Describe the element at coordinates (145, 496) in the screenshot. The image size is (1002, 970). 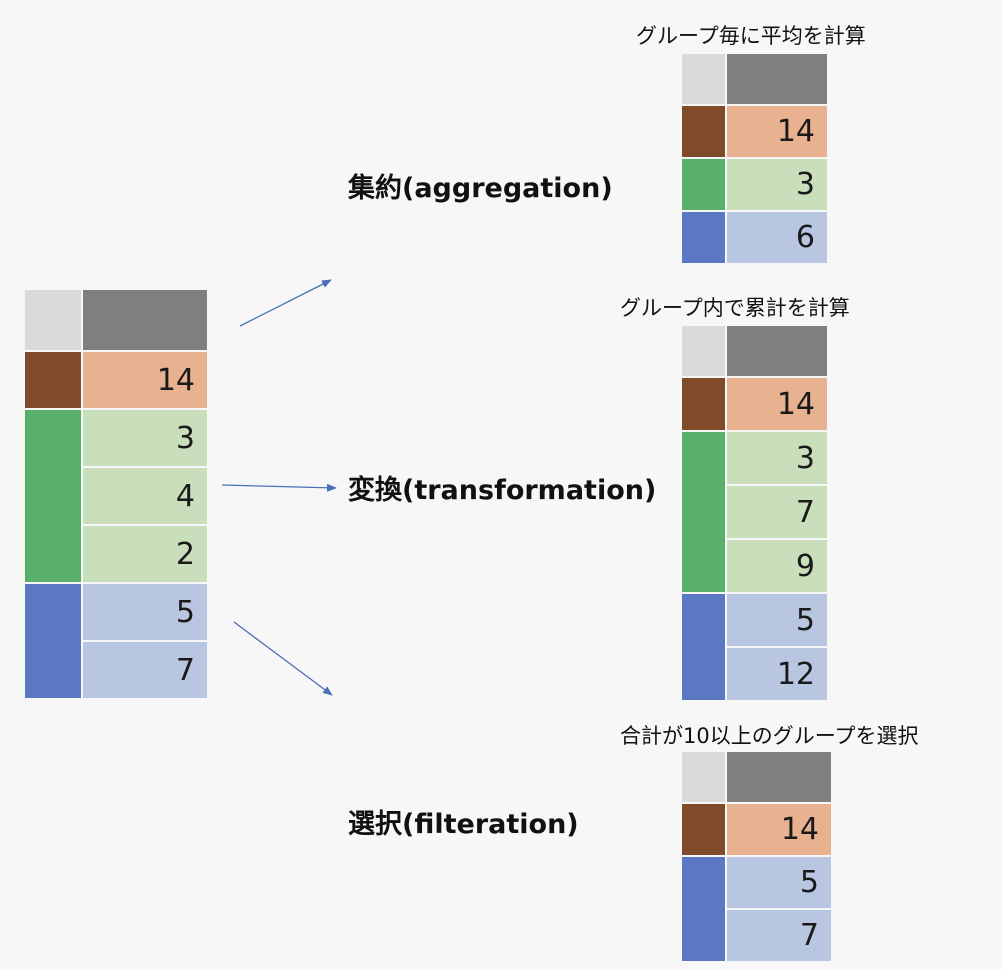
I see `value-cell: 4` at that location.